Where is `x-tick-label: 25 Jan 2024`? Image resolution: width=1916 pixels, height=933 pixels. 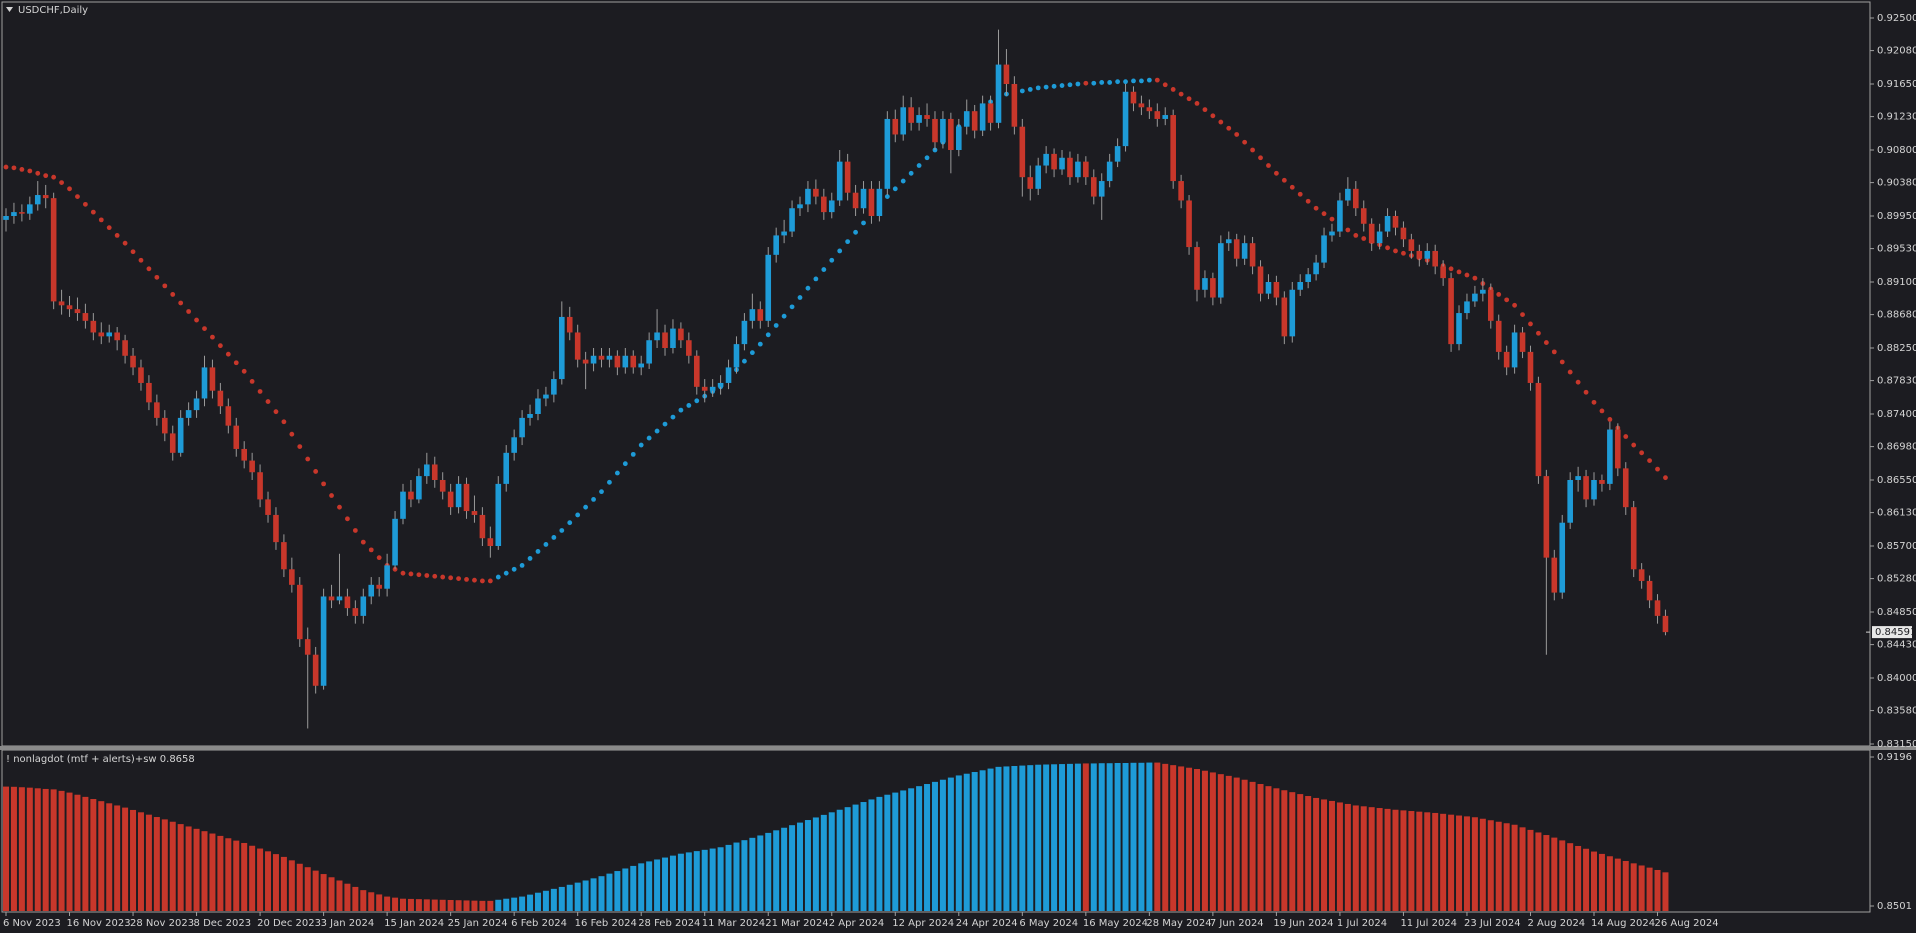 x-tick-label: 25 Jan 2024 is located at coordinates (478, 923).